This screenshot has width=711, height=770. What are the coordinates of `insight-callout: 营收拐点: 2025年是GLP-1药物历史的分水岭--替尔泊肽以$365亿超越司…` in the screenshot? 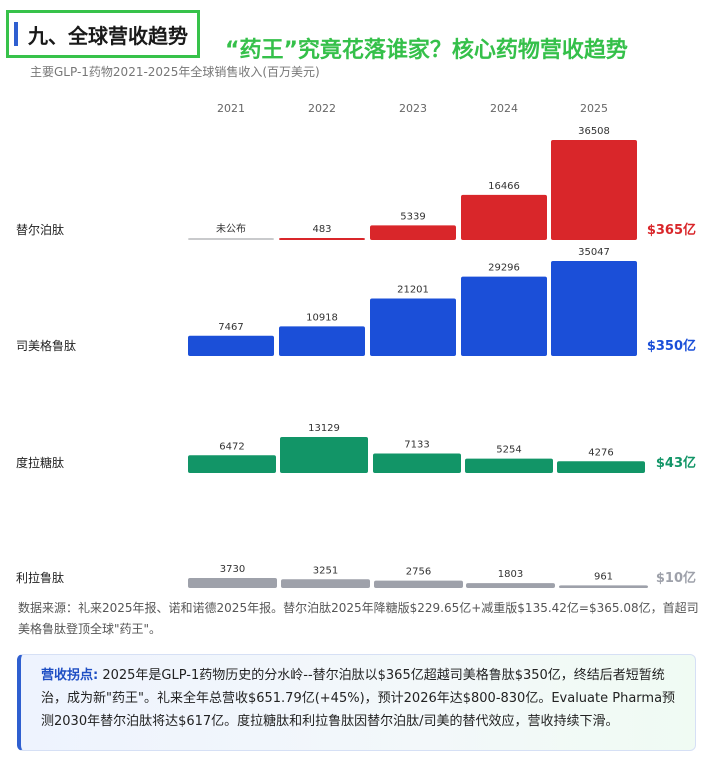 It's located at (356, 702).